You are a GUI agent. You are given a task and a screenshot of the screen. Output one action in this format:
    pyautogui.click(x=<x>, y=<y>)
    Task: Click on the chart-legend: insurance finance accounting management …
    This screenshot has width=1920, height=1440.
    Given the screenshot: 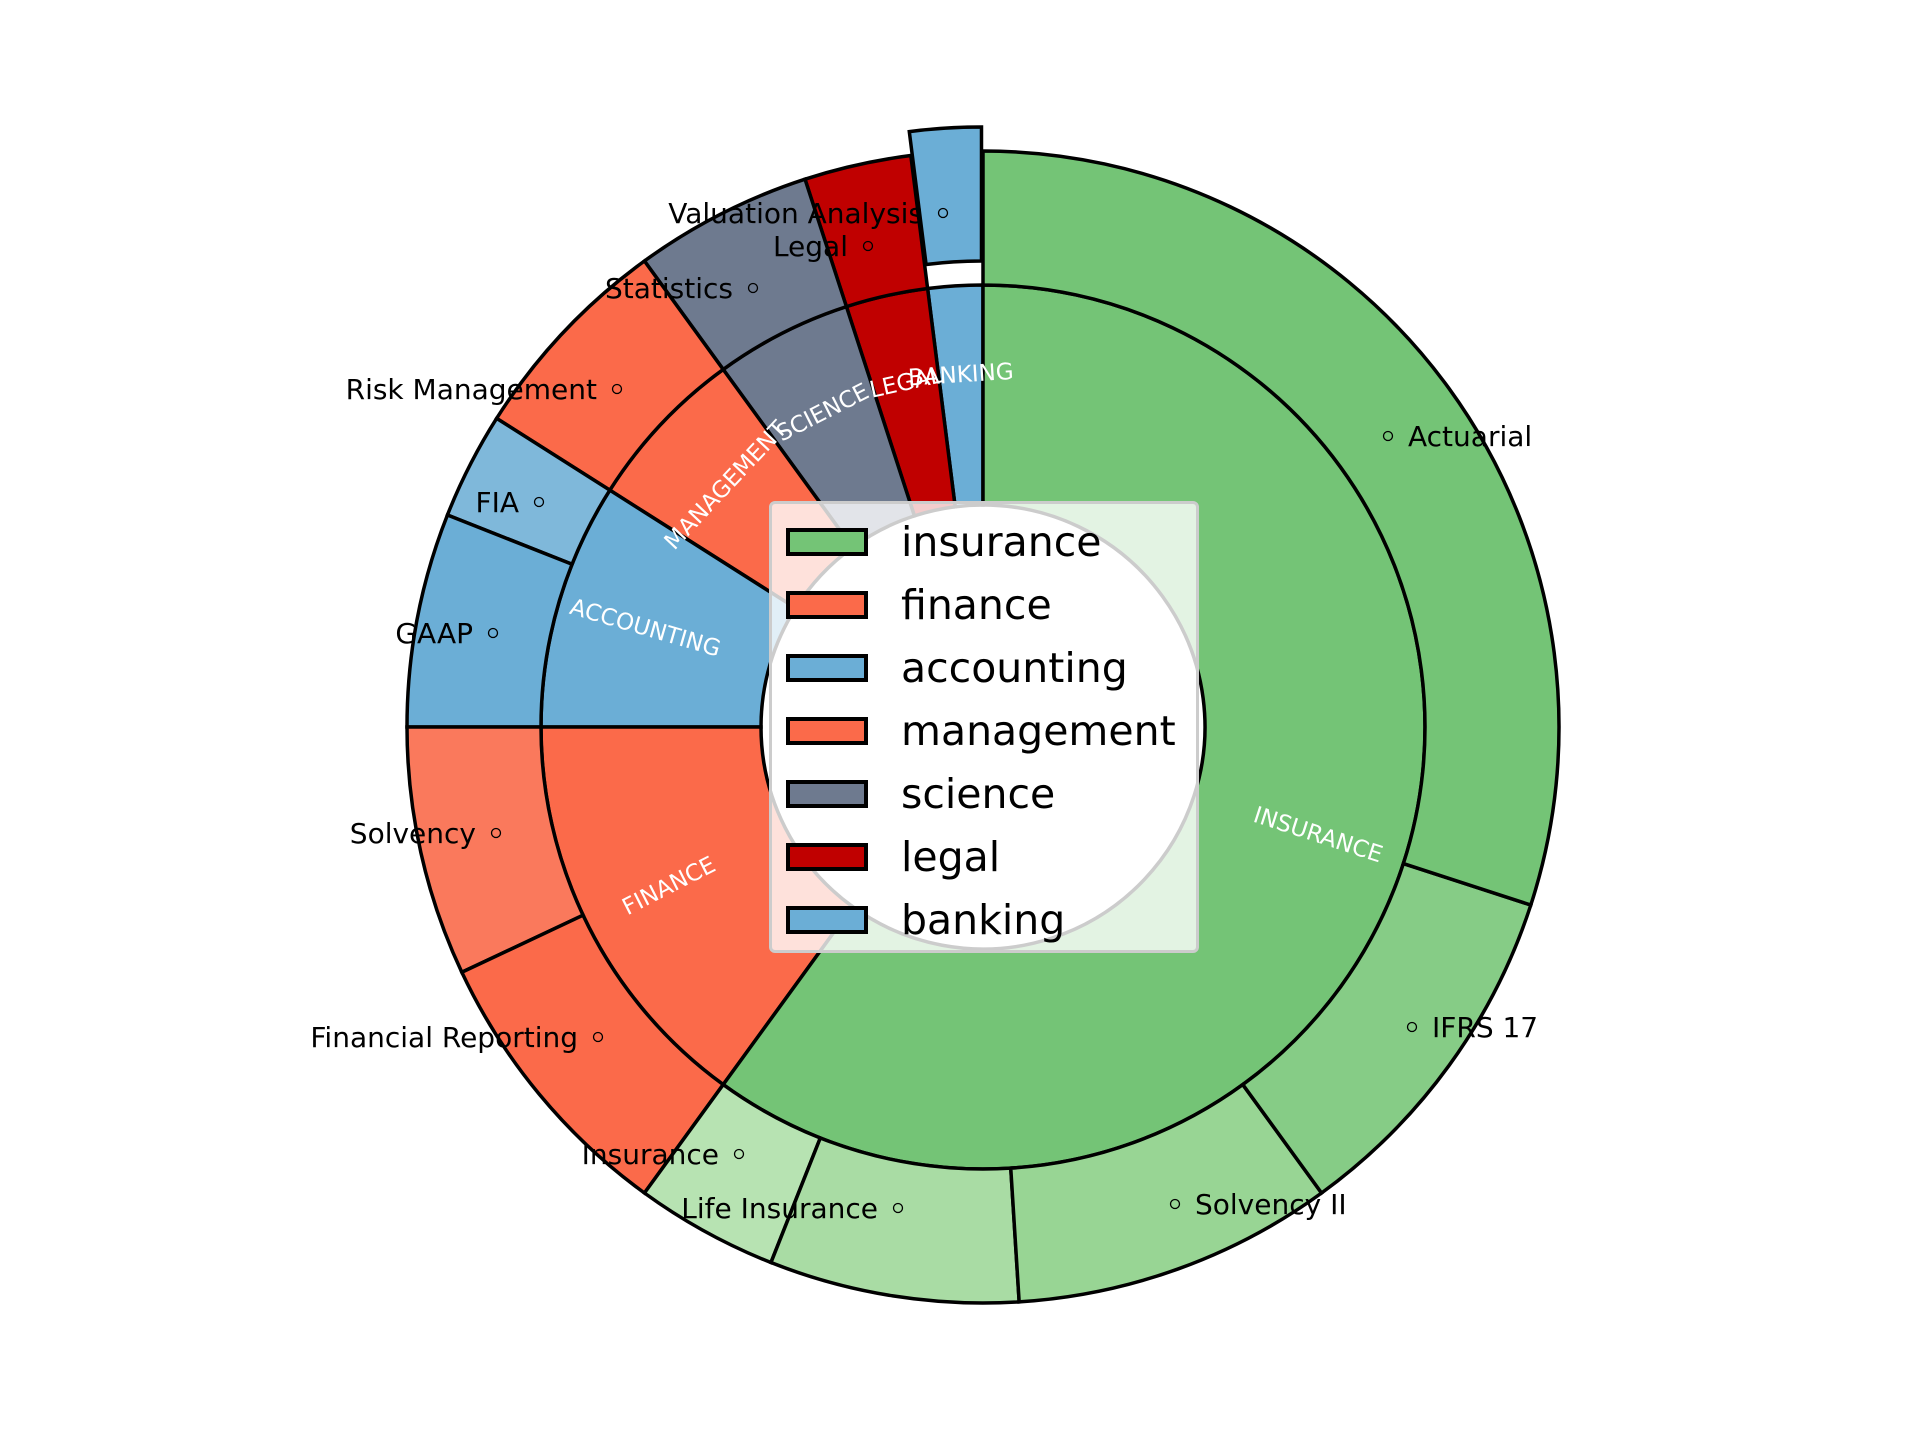 What is the action you would take?
    pyautogui.click(x=984, y=727)
    